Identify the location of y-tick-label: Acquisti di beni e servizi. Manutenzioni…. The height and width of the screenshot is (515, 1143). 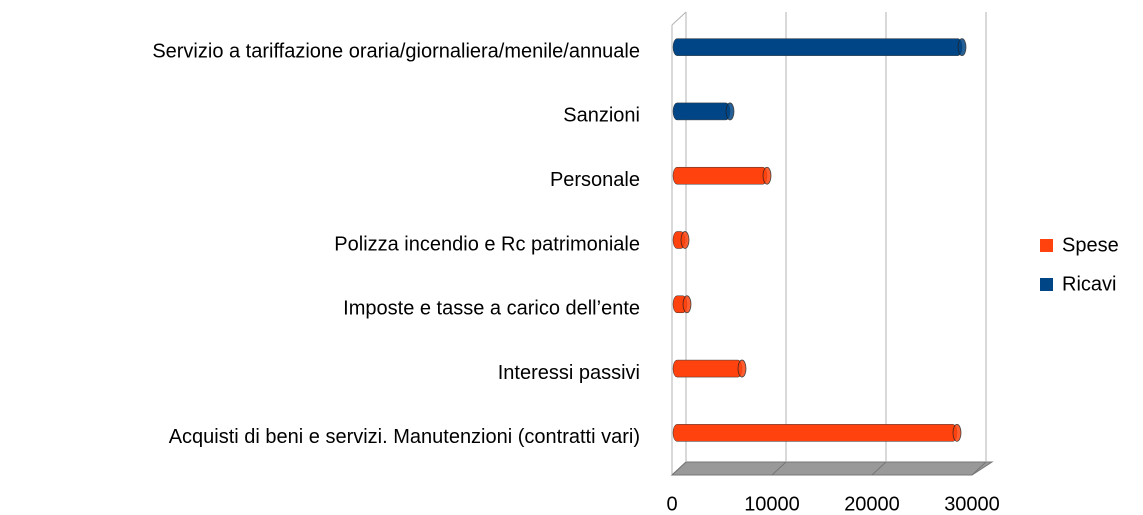
(404, 437).